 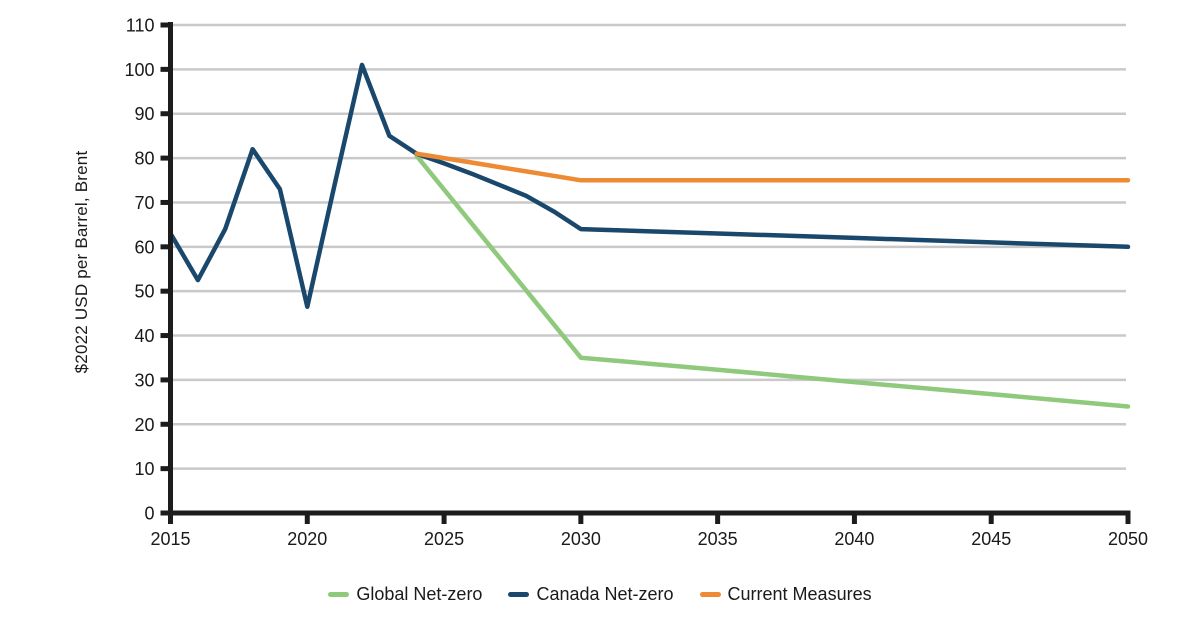 What do you see at coordinates (144, 247) in the screenshot?
I see `y-tick-label: 60` at bounding box center [144, 247].